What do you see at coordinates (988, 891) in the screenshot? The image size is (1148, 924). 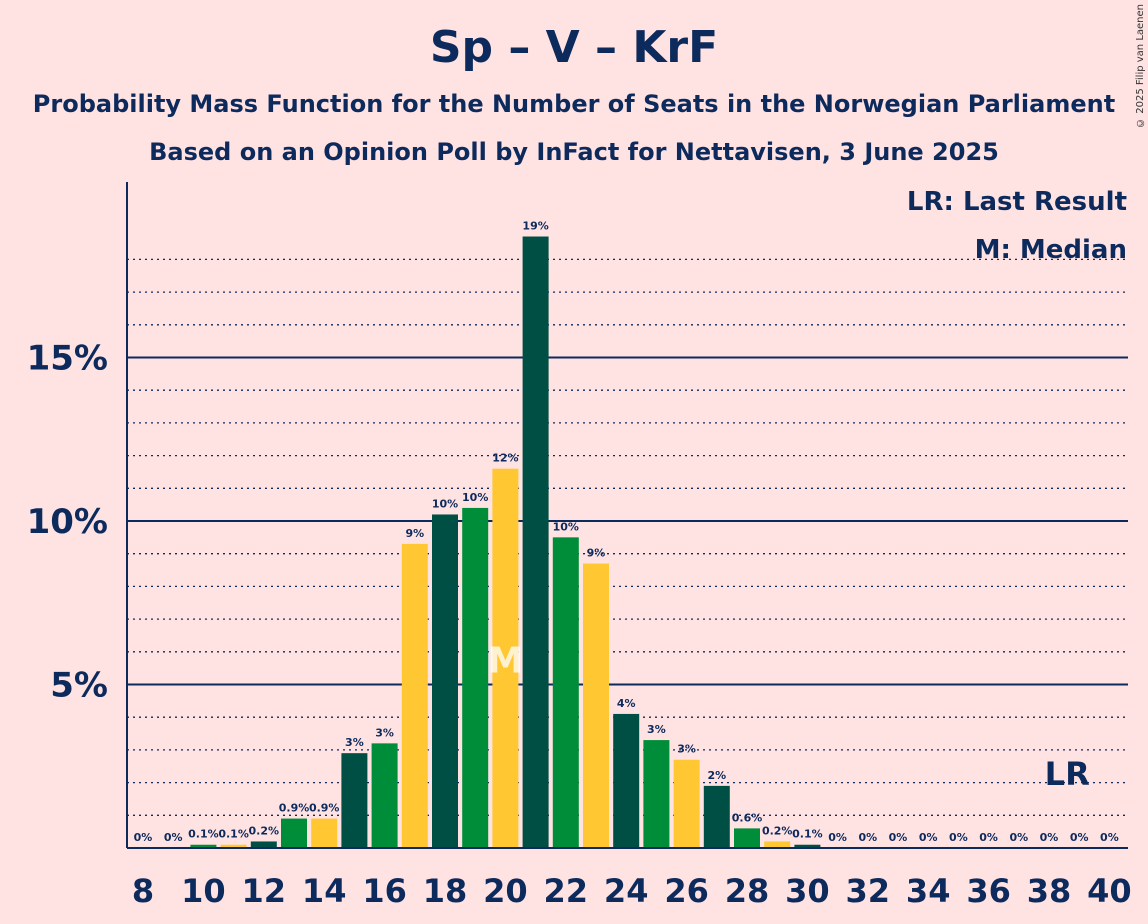 I see `x-tick-label: 36` at bounding box center [988, 891].